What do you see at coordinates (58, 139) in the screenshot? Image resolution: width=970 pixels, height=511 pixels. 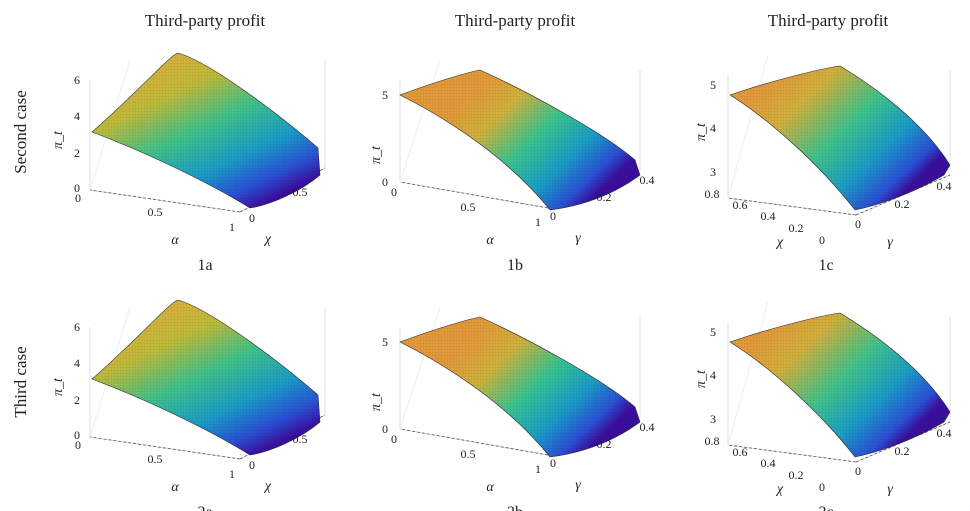 I see `panel-1a-z-axis-label: π_t` at bounding box center [58, 139].